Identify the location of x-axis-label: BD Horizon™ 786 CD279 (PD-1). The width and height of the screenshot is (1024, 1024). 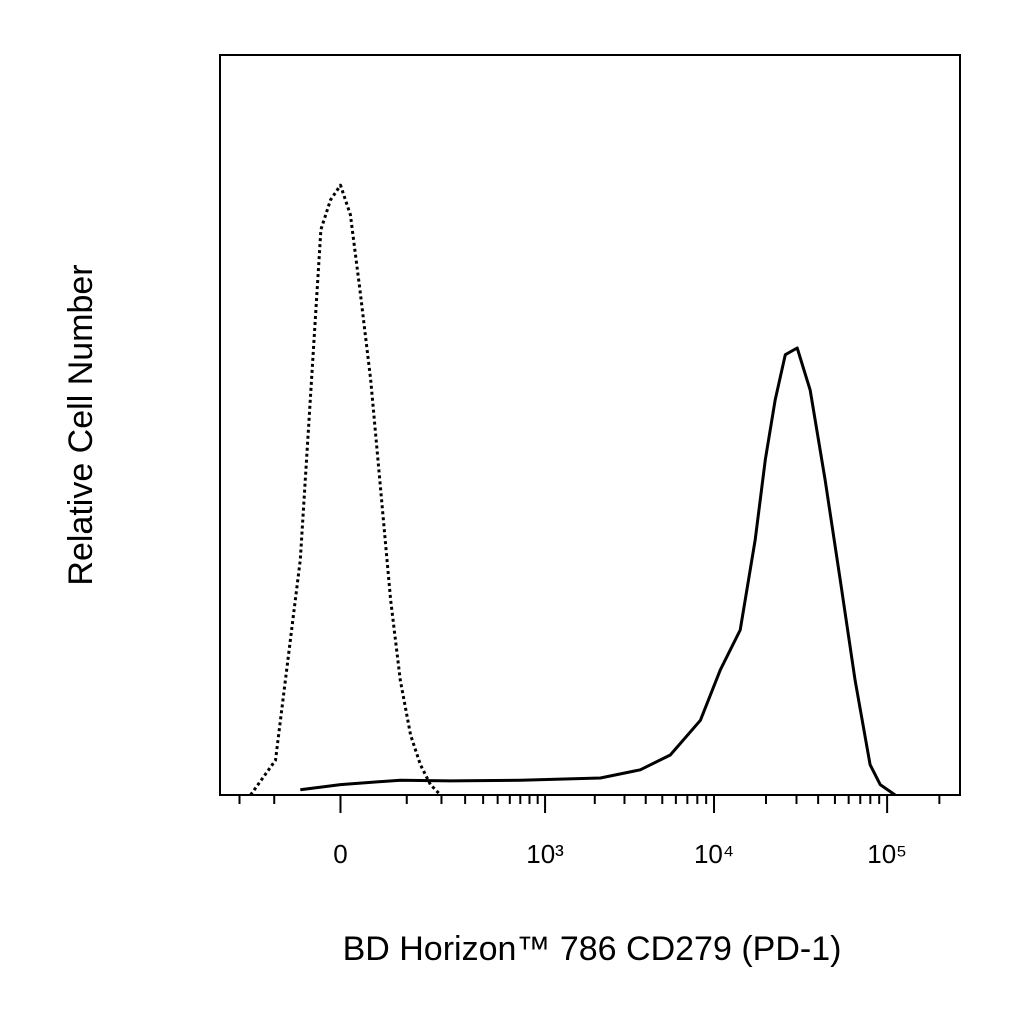
(592, 949).